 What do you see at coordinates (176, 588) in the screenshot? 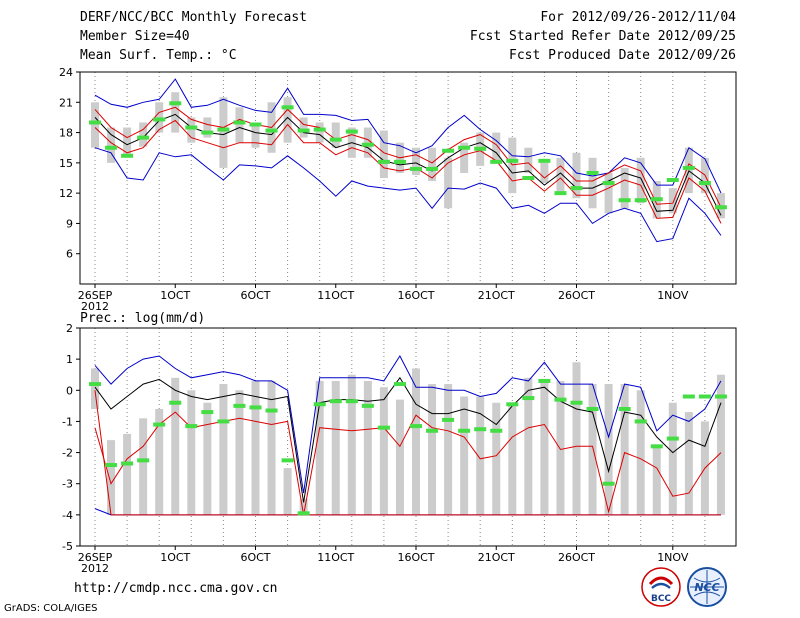
I see `footer-url: http://cmdp.ncc.cma.gov.cn` at bounding box center [176, 588].